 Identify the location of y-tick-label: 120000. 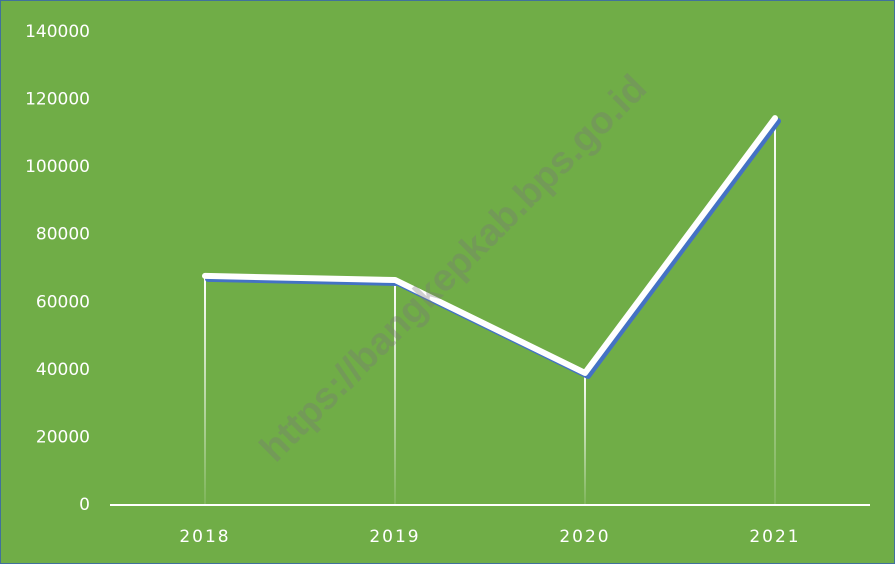
(57, 100).